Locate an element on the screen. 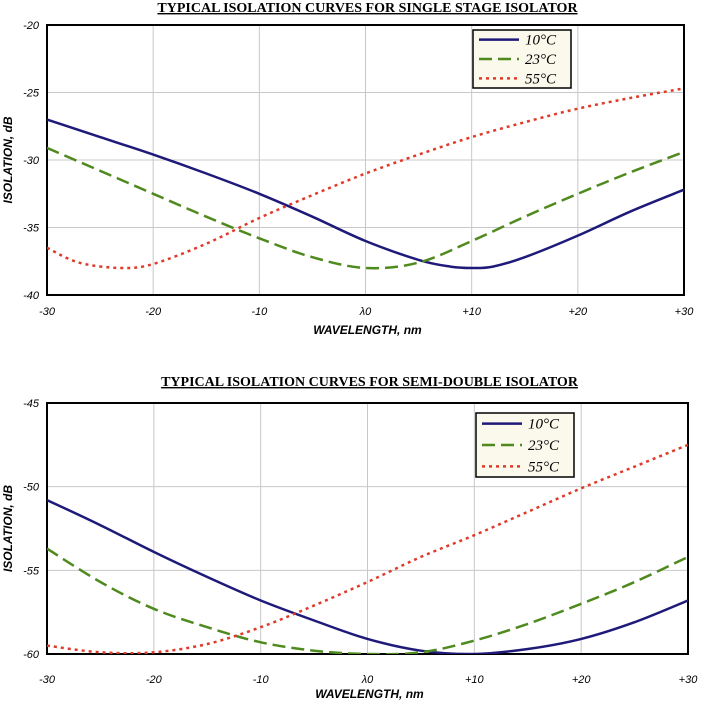 This screenshot has height=720, width=701. series-line-23Cc is located at coordinates (367, 600).